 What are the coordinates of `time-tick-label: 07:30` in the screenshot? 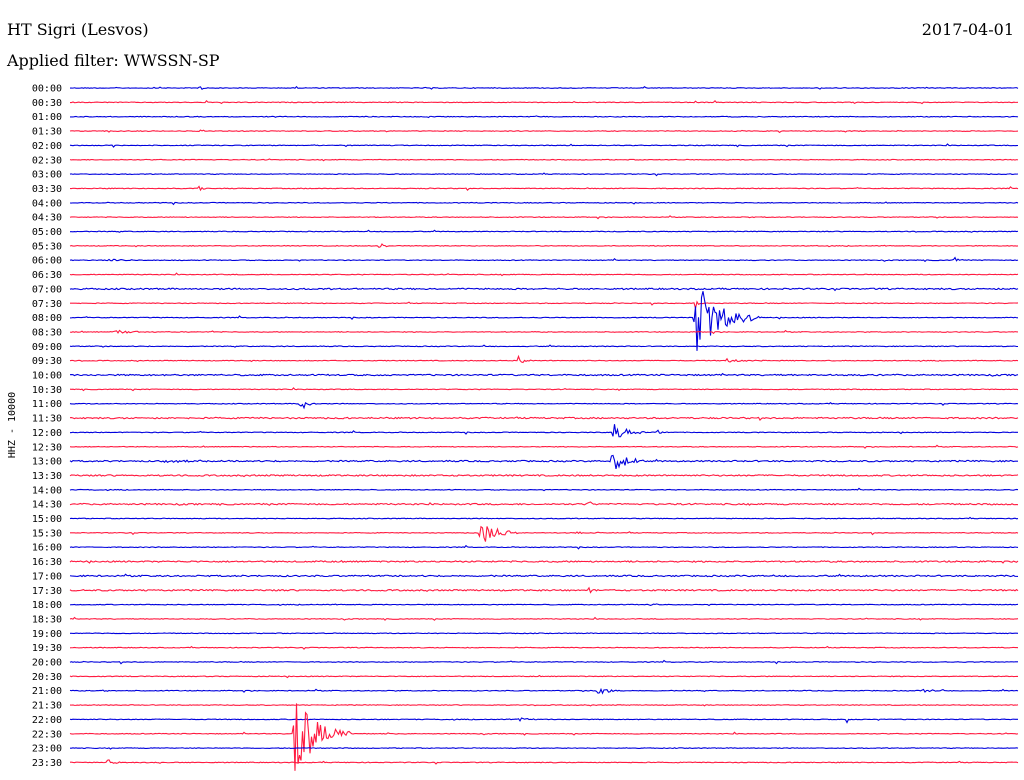 It's located at (47, 304).